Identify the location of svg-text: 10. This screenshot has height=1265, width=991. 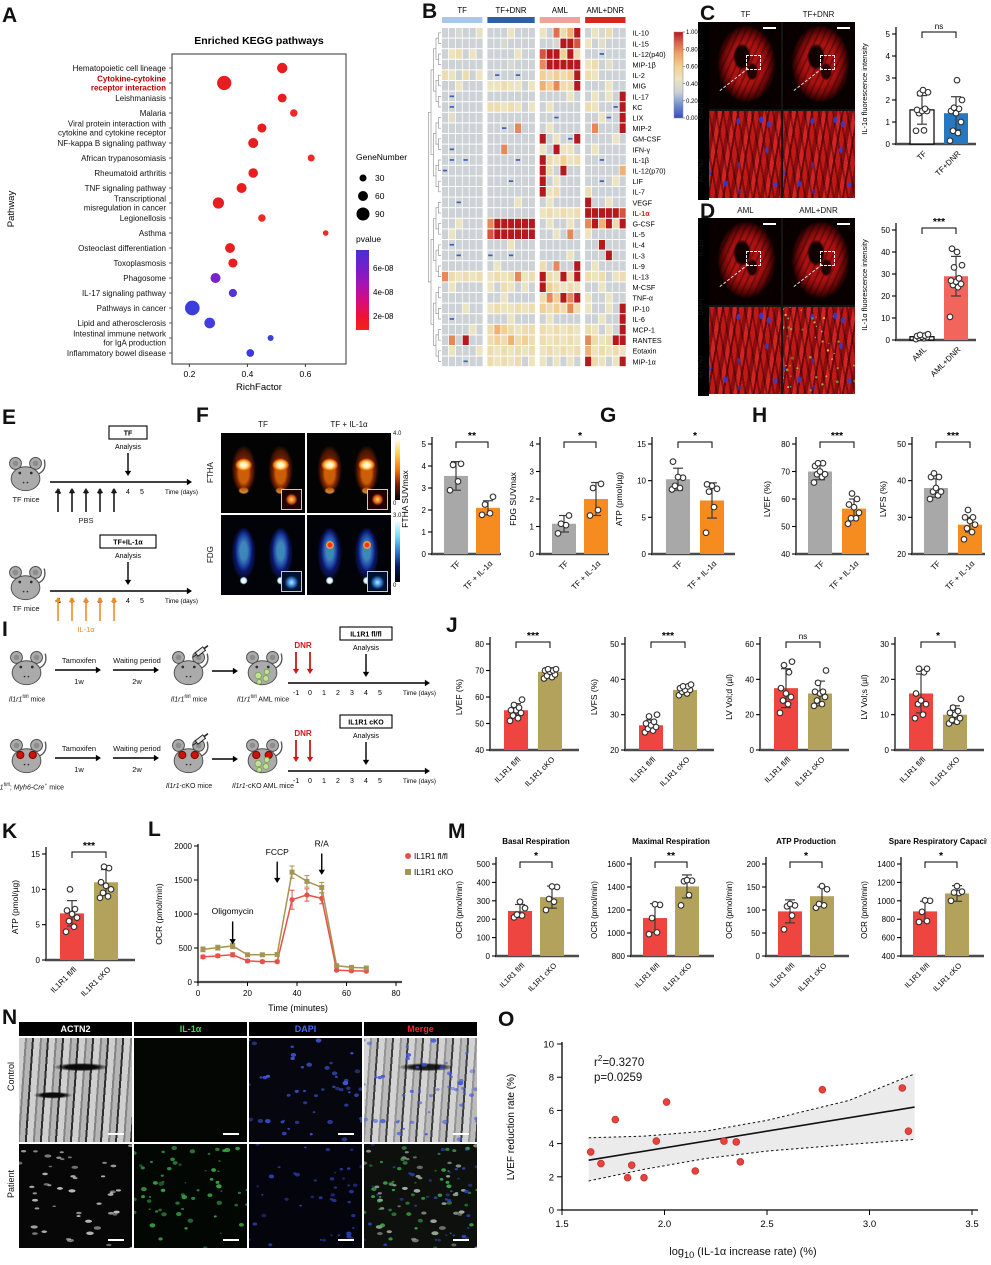
(35, 889).